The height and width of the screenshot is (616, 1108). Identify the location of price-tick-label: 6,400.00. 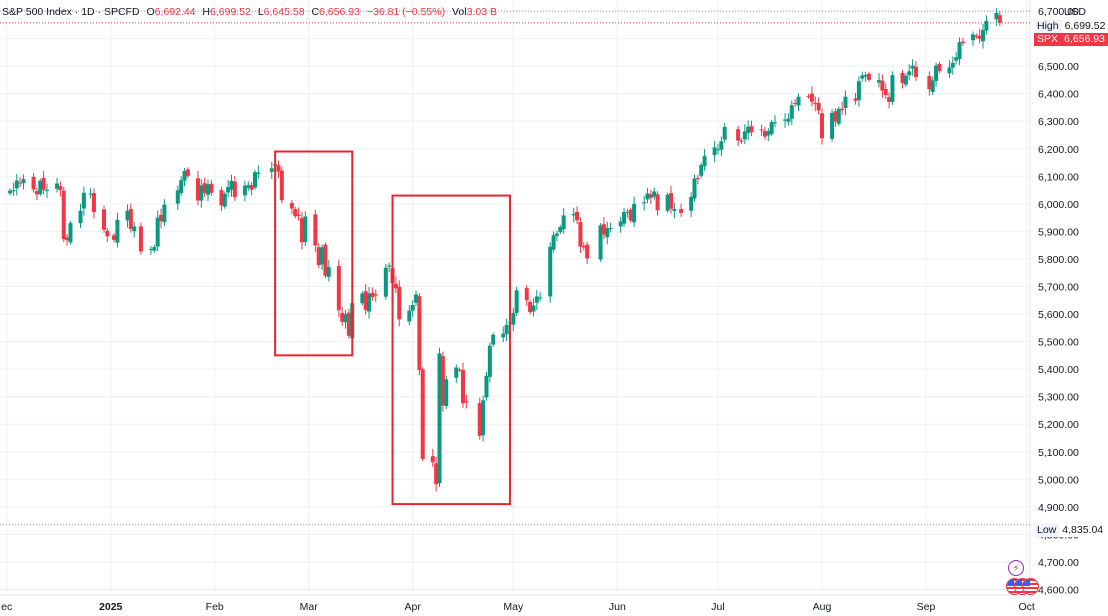
(1058, 95).